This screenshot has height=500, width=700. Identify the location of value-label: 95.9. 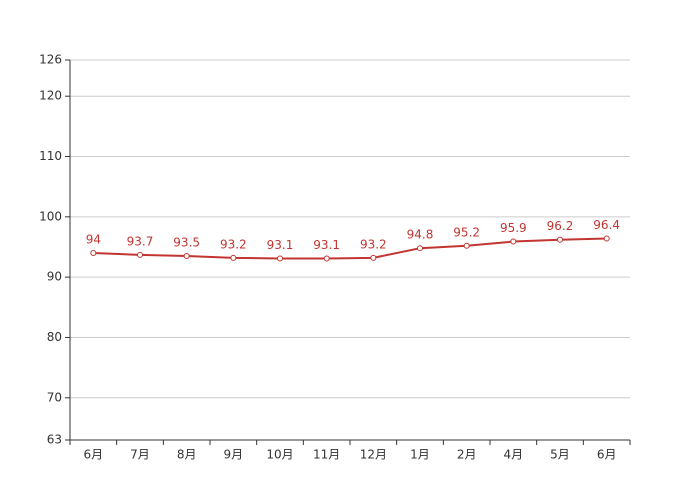
(513, 228).